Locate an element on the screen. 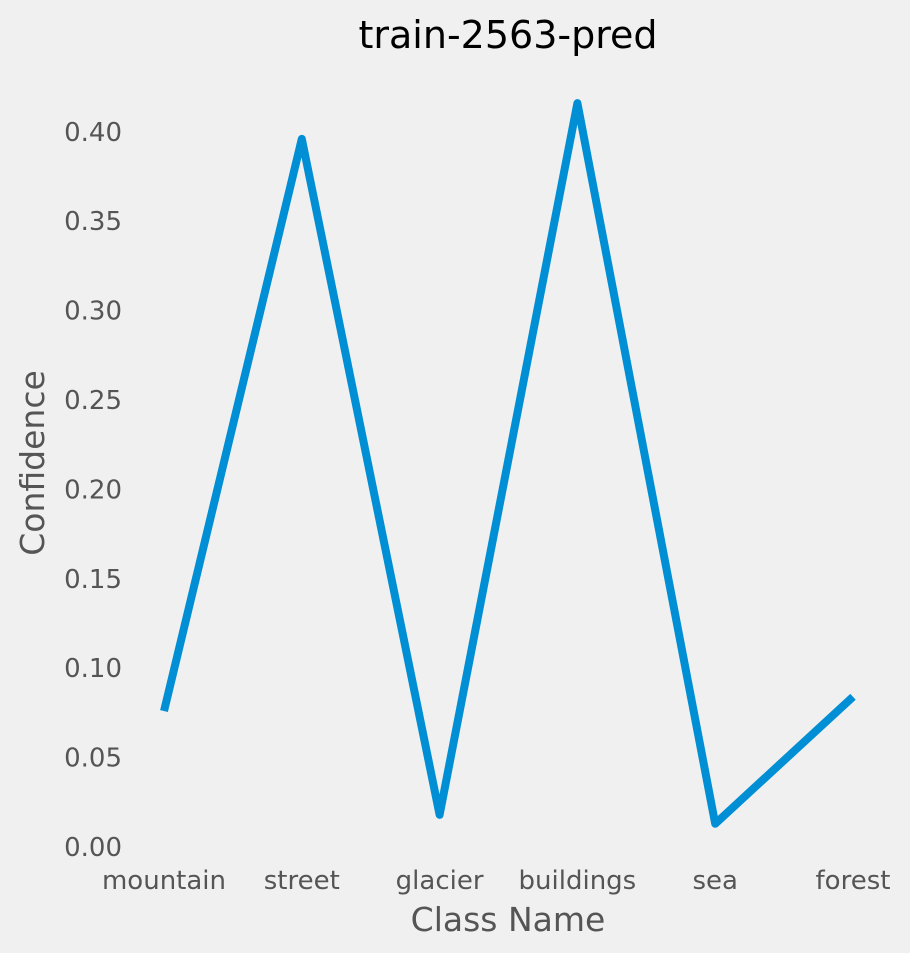 This screenshot has height=953, width=910. y-tick-label: 0.15 is located at coordinates (93, 580).